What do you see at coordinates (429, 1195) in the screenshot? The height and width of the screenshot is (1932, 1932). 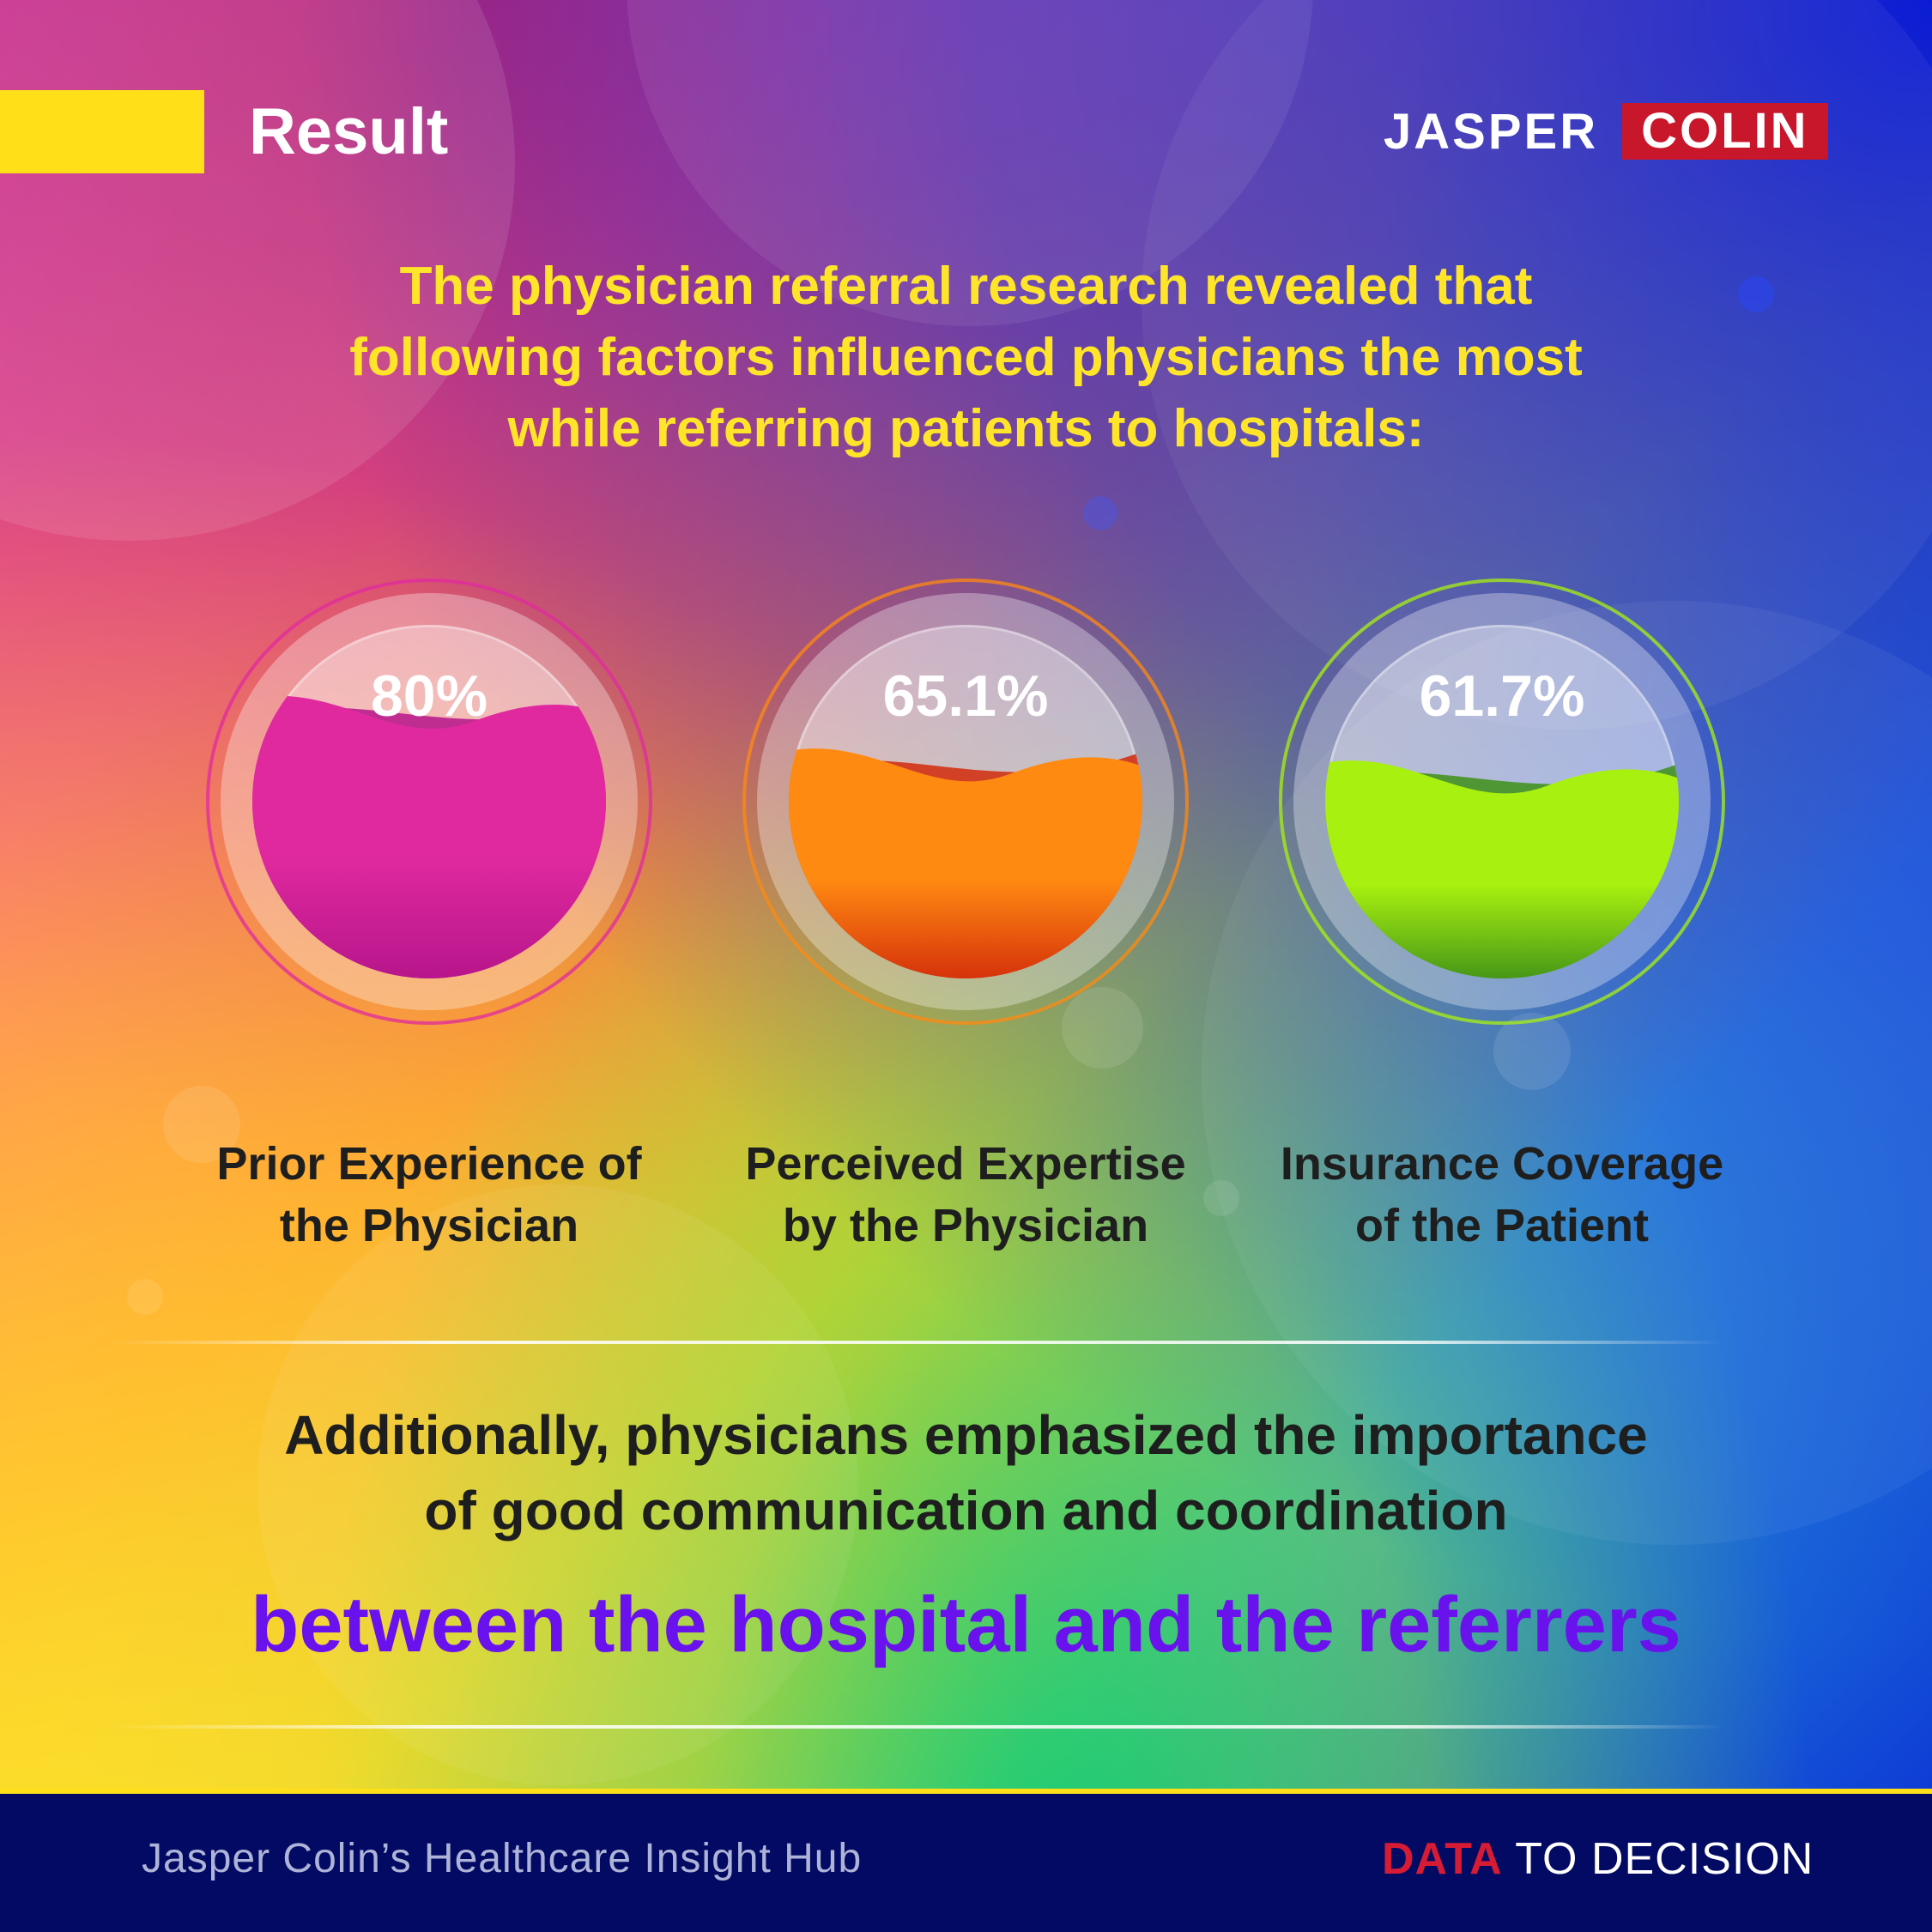 I see `gauge-label-prior-experience: Prior Experience of the Physician` at bounding box center [429, 1195].